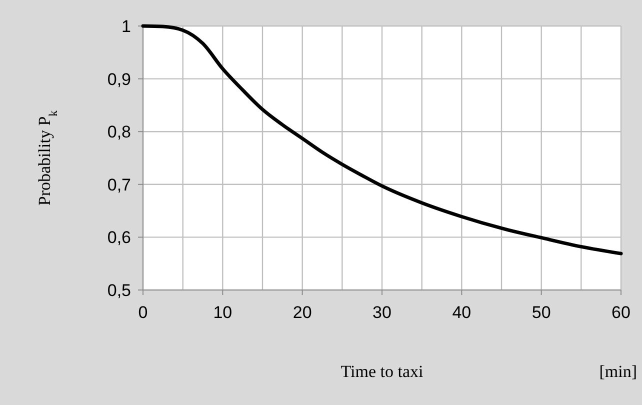  Describe the element at coordinates (143, 312) in the screenshot. I see `x-tick-label: 0` at that location.